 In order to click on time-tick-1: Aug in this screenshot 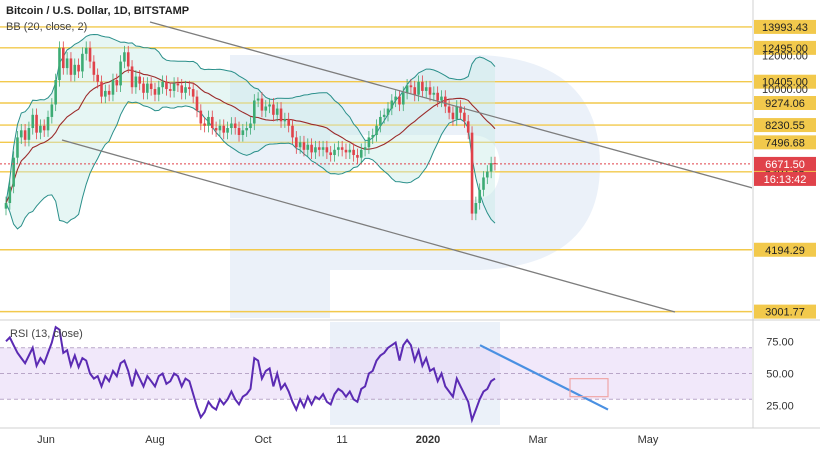, I will do `click(155, 440)`.